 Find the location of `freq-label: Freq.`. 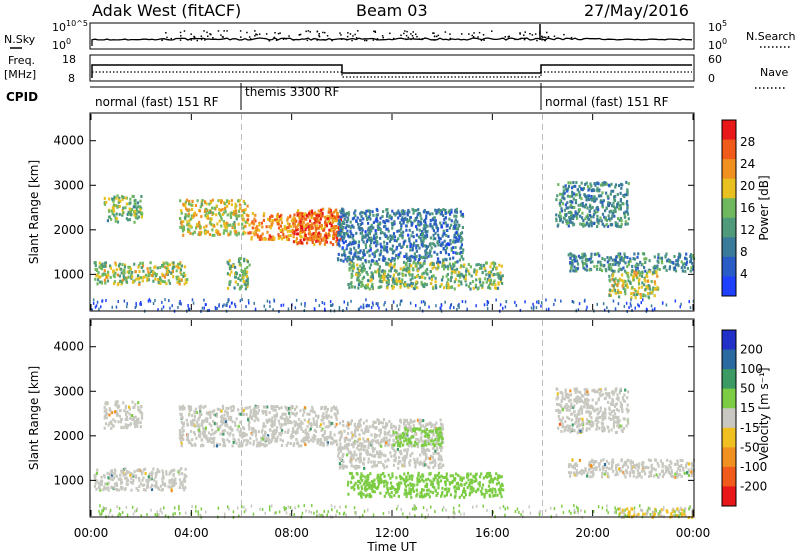

freq-label: Freq. is located at coordinates (21, 60).